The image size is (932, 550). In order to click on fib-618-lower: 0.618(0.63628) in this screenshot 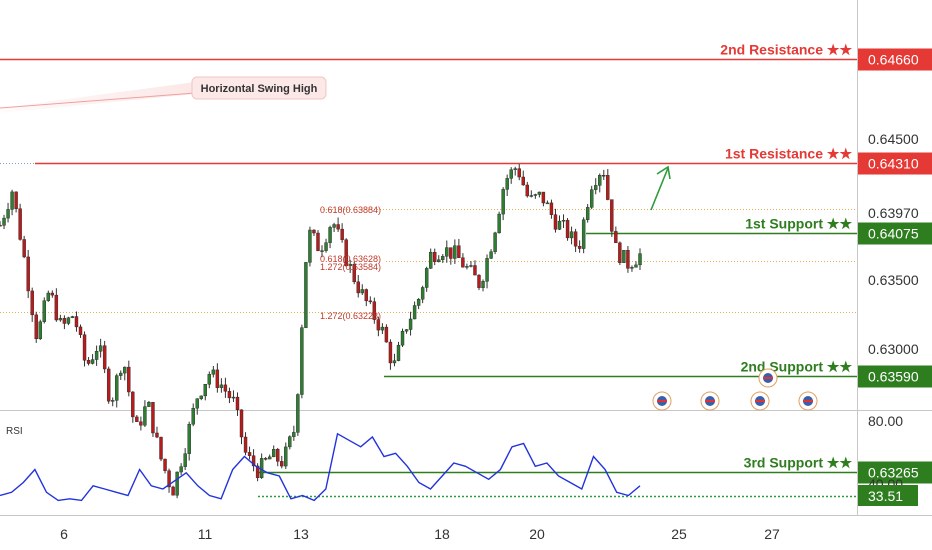, I will do `click(350, 259)`.